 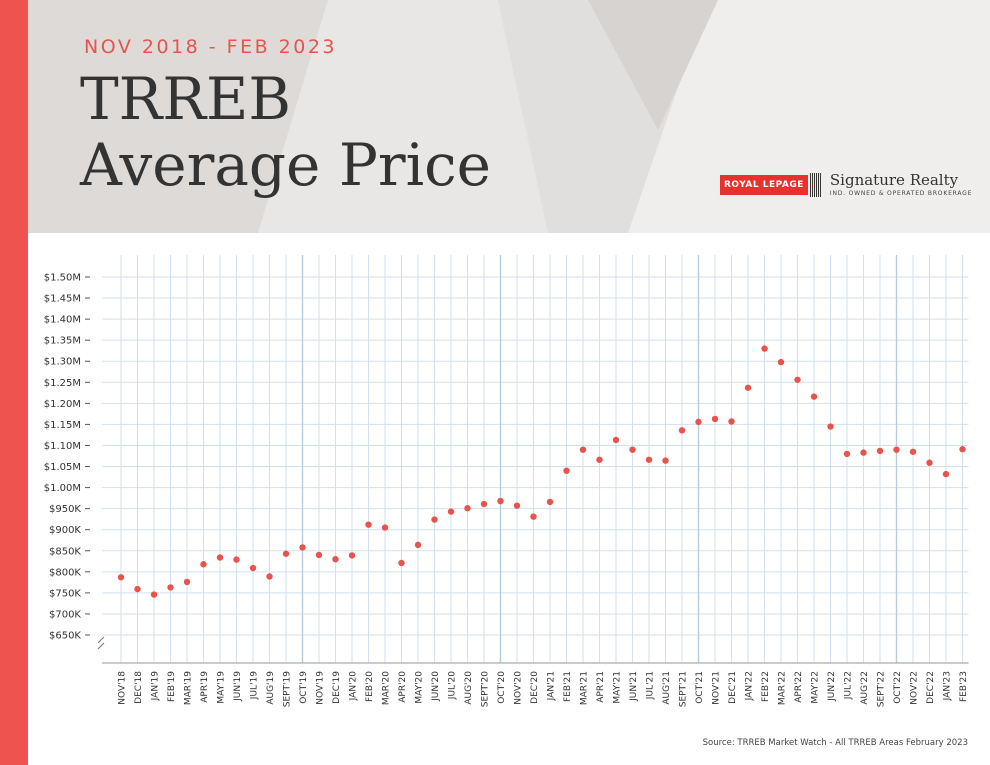 I want to click on y-tick-label: $700K, so click(x=65, y=614).